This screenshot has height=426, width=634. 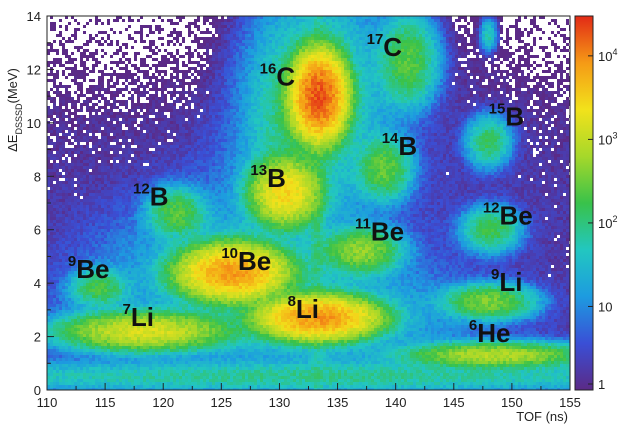 What do you see at coordinates (607, 55) in the screenshot?
I see `colorbar-tick-label: 10⁴` at bounding box center [607, 55].